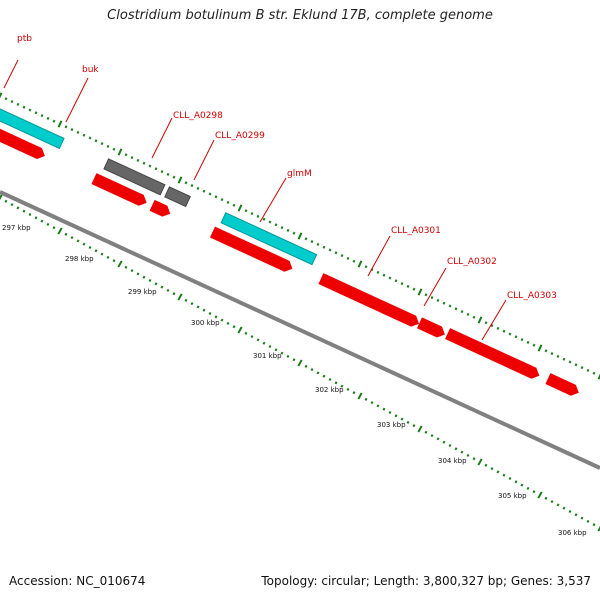  Describe the element at coordinates (161, 209) in the screenshot. I see `feature-cll-a0299-cds` at that location.